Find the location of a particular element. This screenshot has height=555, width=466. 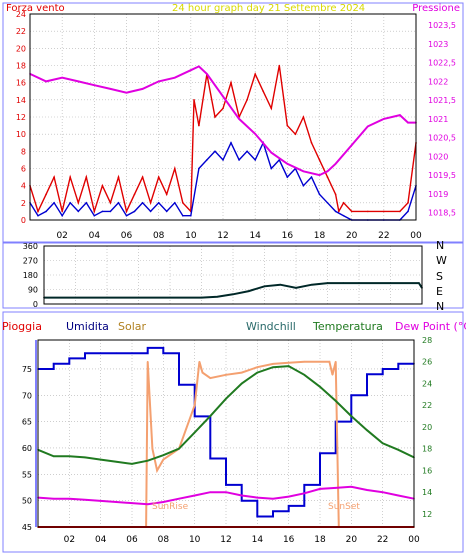

compass-s: S is located at coordinates (439, 276).